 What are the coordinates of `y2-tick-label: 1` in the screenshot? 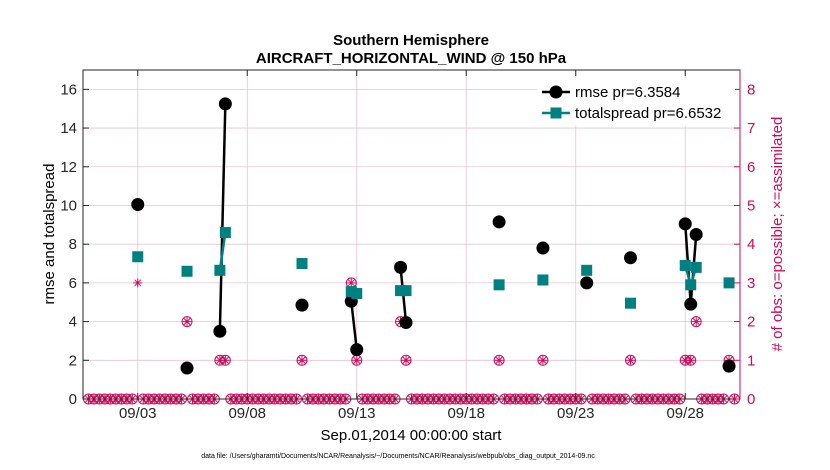 It's located at (751, 360).